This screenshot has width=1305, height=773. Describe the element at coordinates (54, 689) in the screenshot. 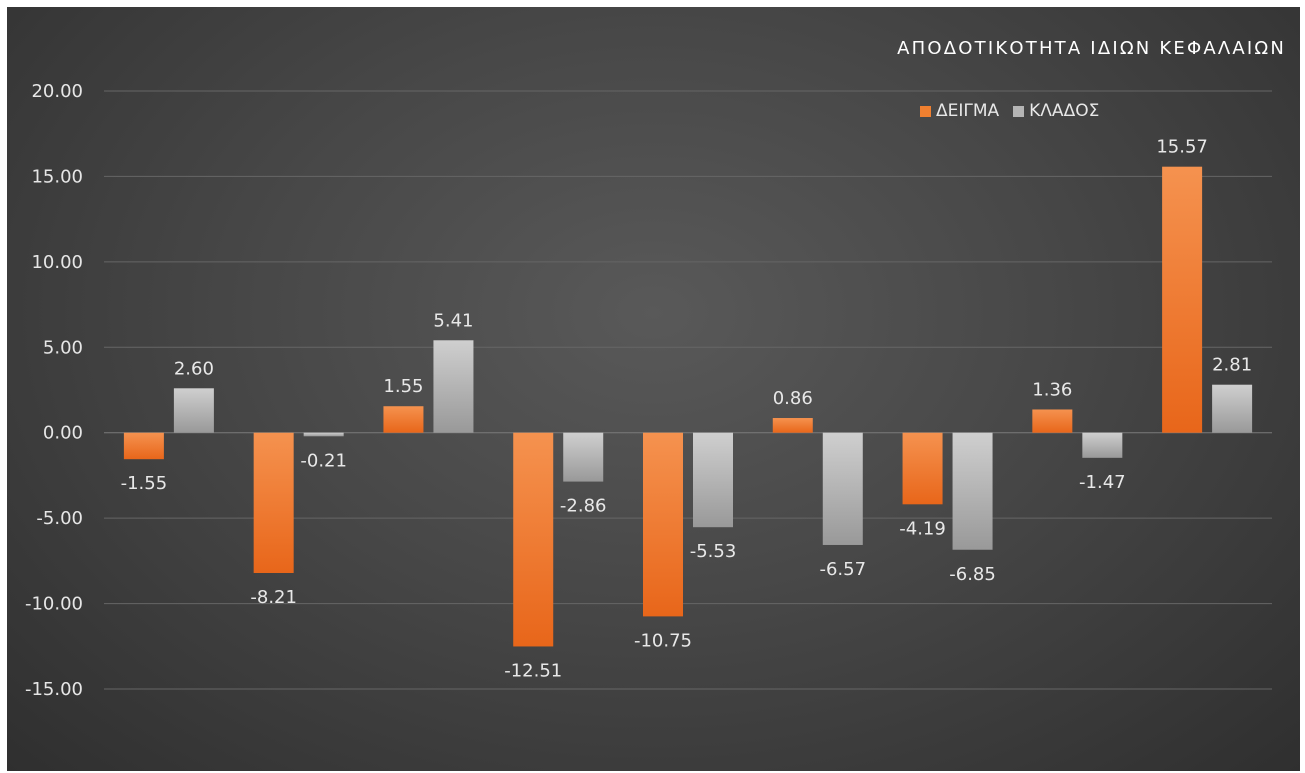

I see `y-tick-label: -15.00` at that location.